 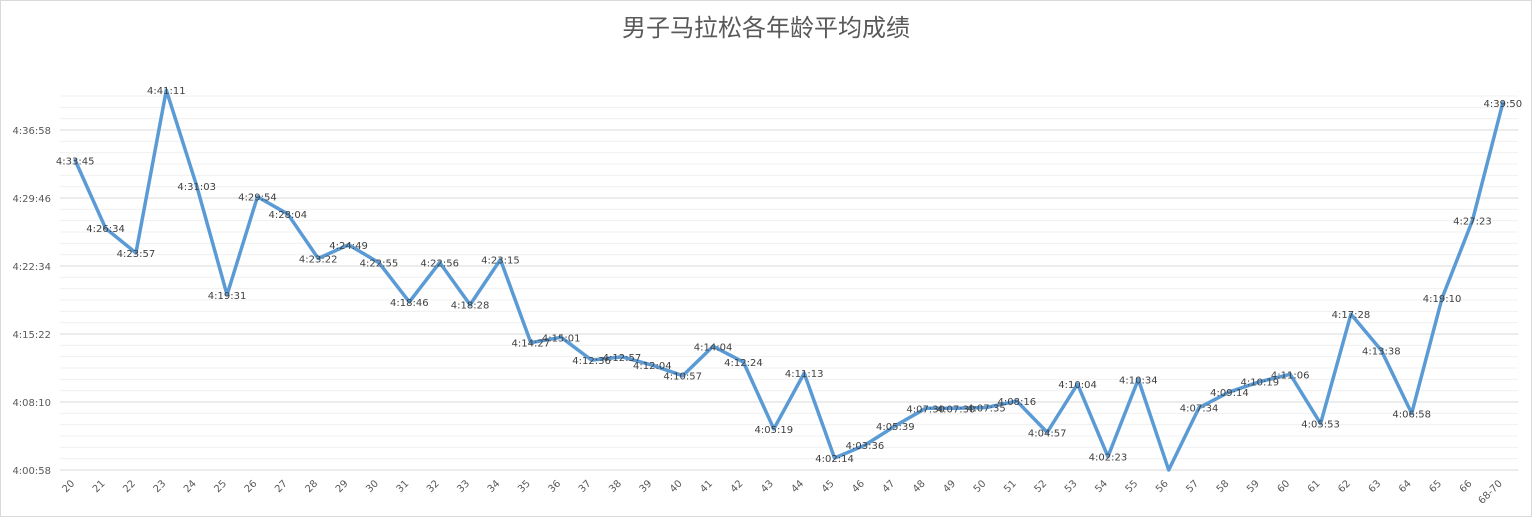 What do you see at coordinates (190, 486) in the screenshot?
I see `x-tick-label: 24` at bounding box center [190, 486].